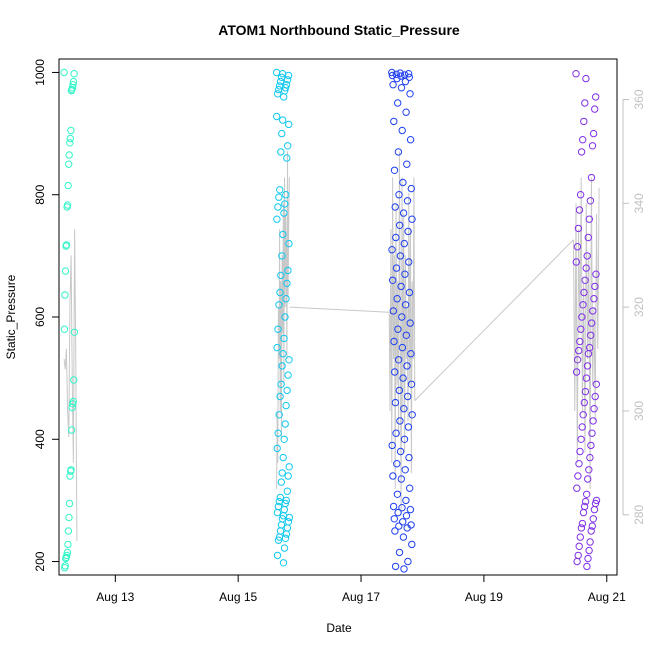 The height and width of the screenshot is (650, 650). What do you see at coordinates (361, 597) in the screenshot?
I see `x-tick-label: Aug 17` at bounding box center [361, 597].